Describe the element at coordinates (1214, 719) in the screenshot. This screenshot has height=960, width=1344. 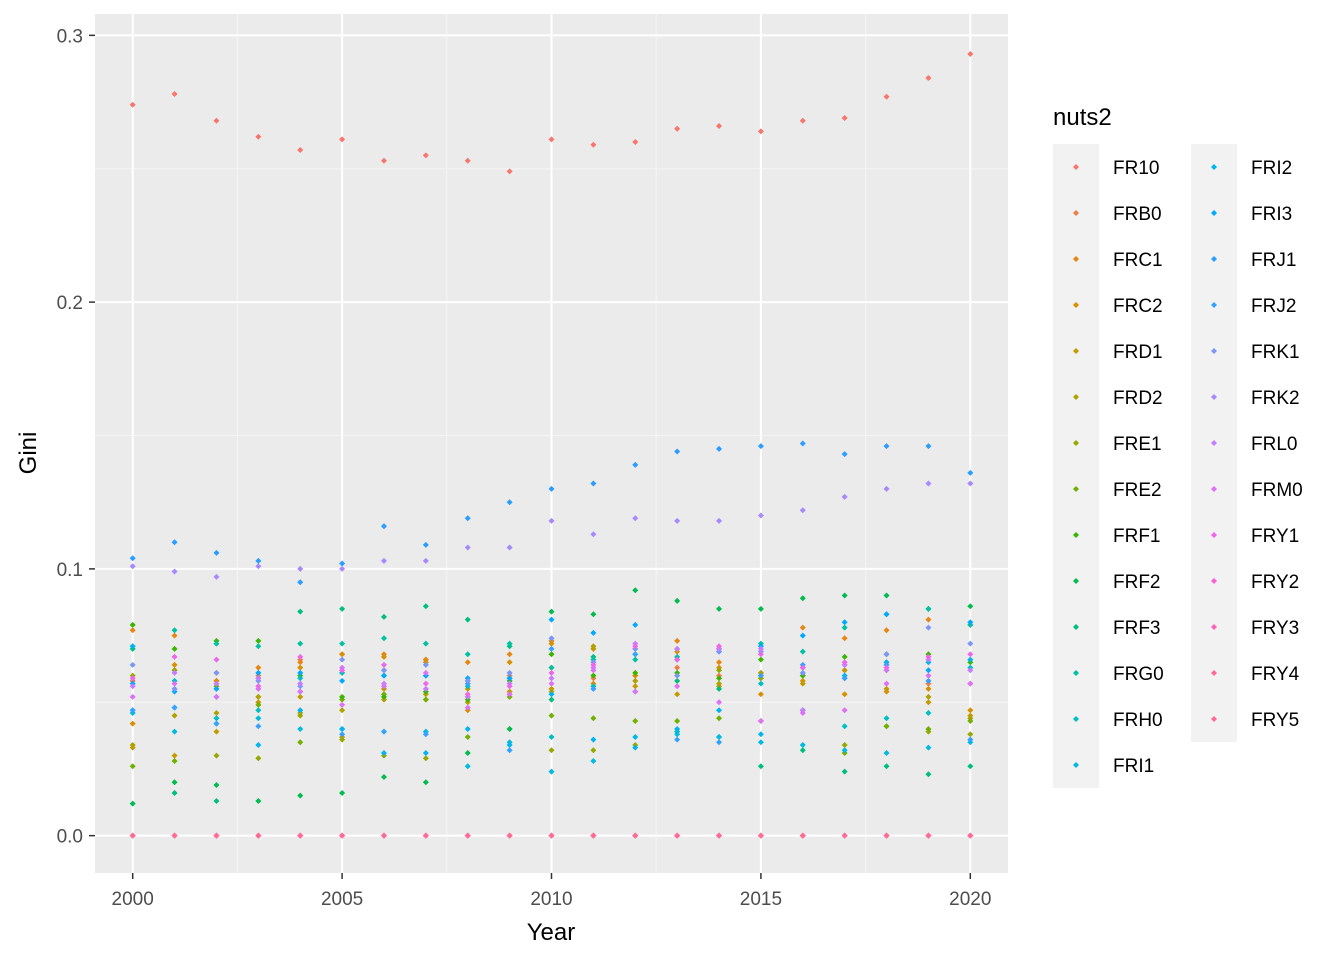
I see `legend-key-fry5` at that location.